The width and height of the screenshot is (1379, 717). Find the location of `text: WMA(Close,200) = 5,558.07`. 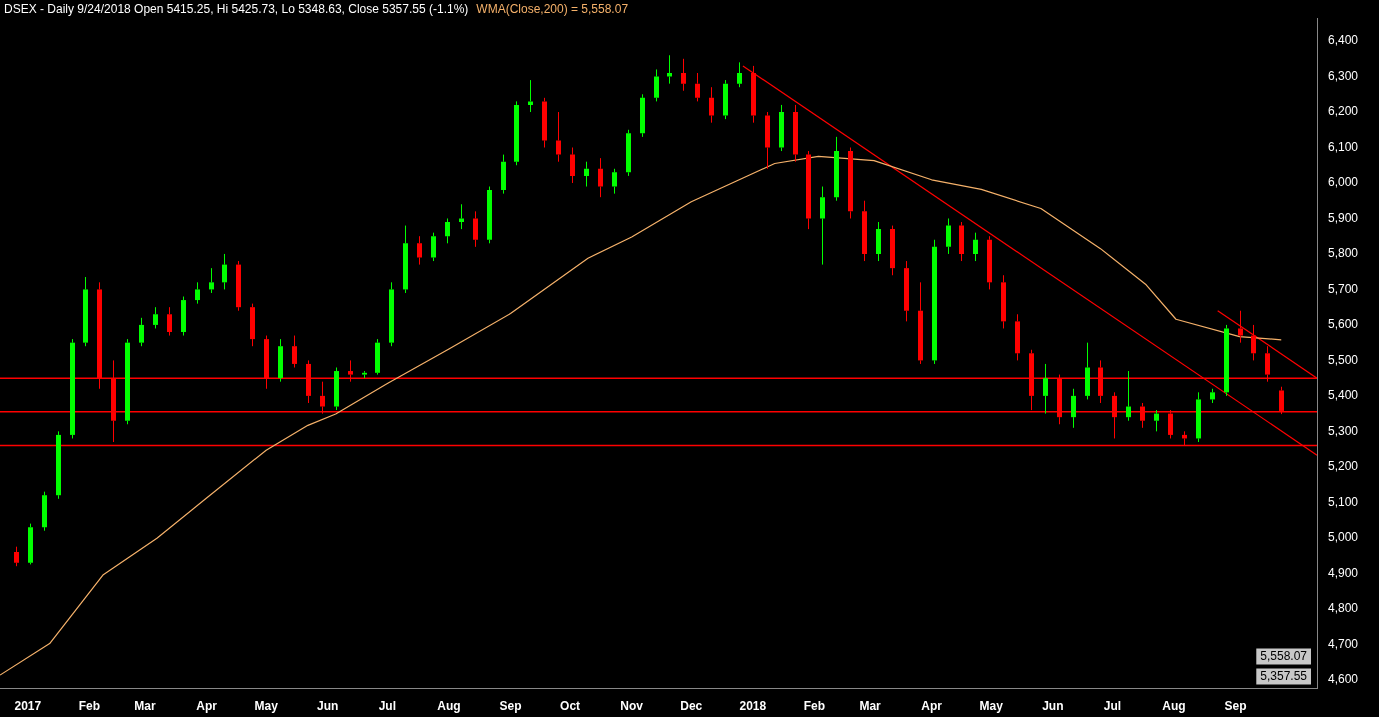

text: WMA(Close,200) = 5,558.07 is located at coordinates (552, 9).